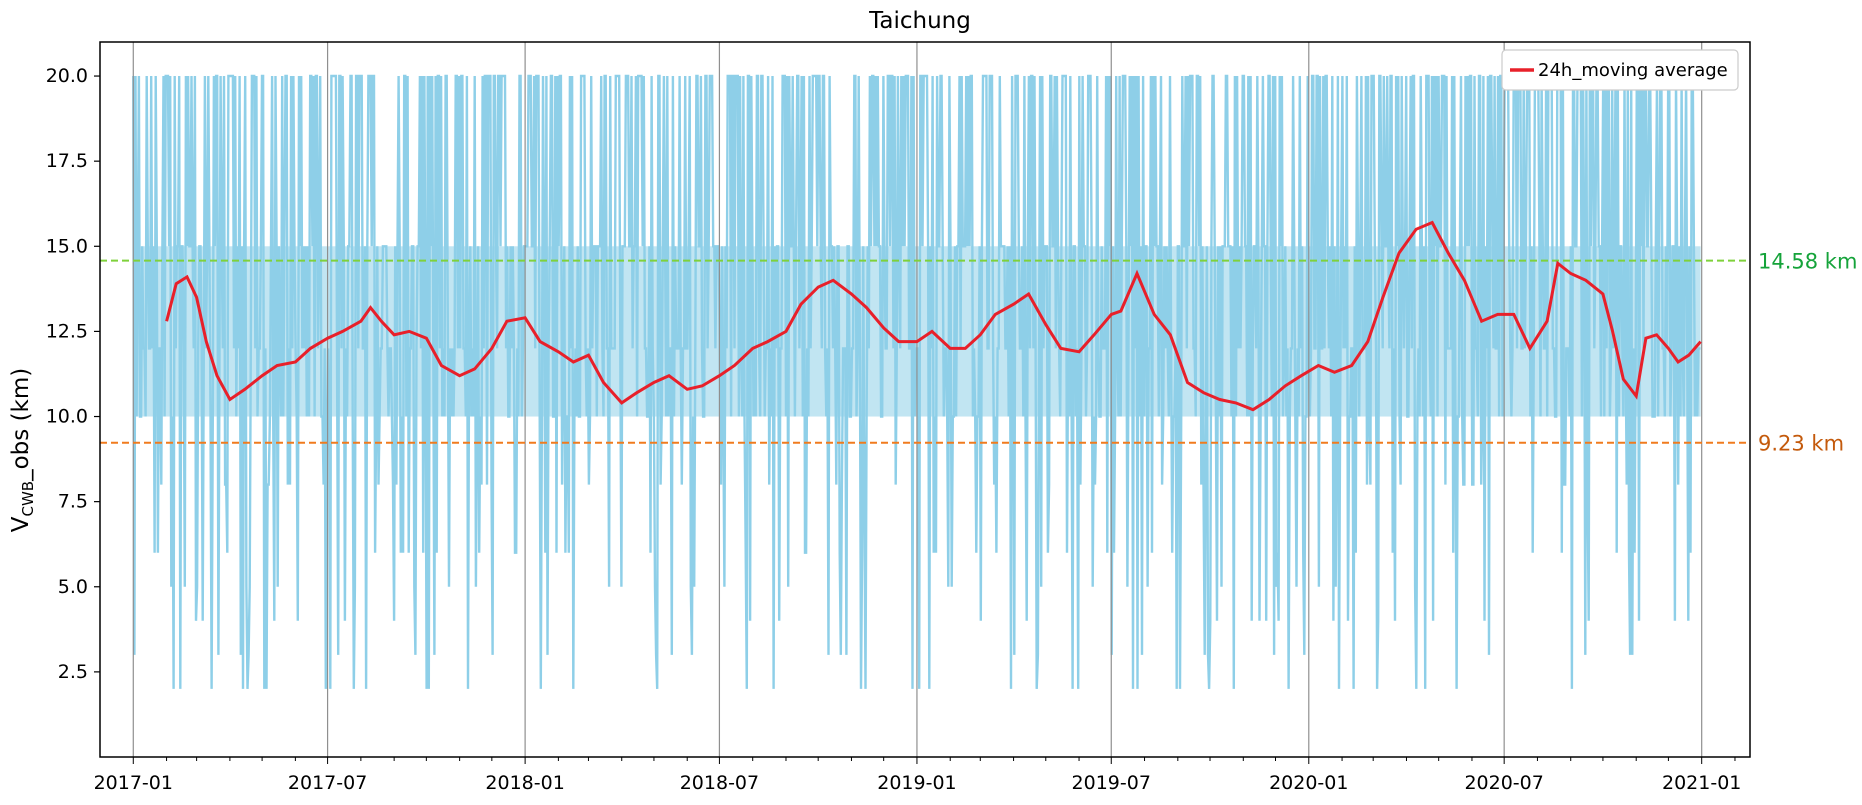  Describe the element at coordinates (1111, 783) in the screenshot. I see `x-tick-label-5: 2019-07` at that location.